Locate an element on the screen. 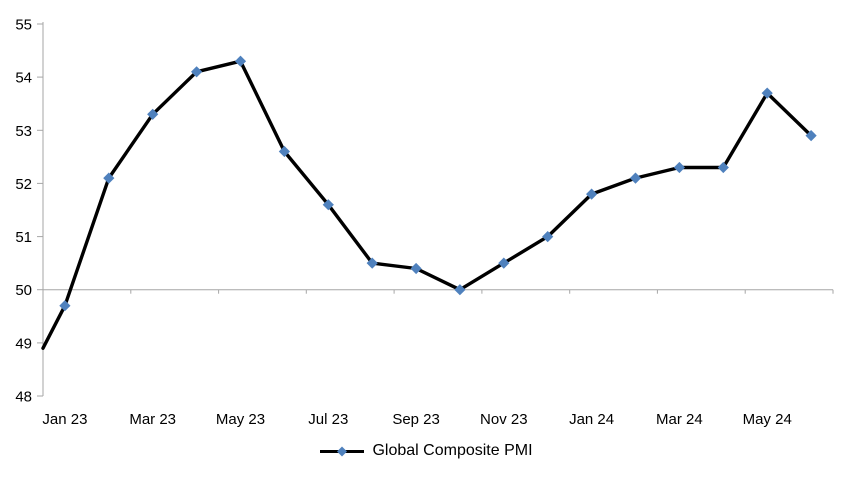  x-axis-tick-label: Sep 23 is located at coordinates (416, 419).